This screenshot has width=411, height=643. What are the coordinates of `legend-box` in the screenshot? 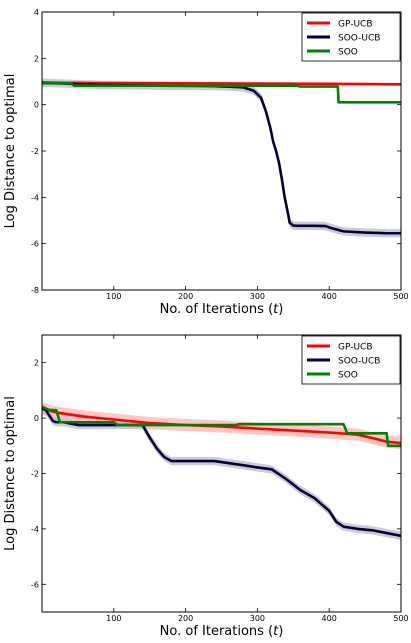 It's located at (351, 37).